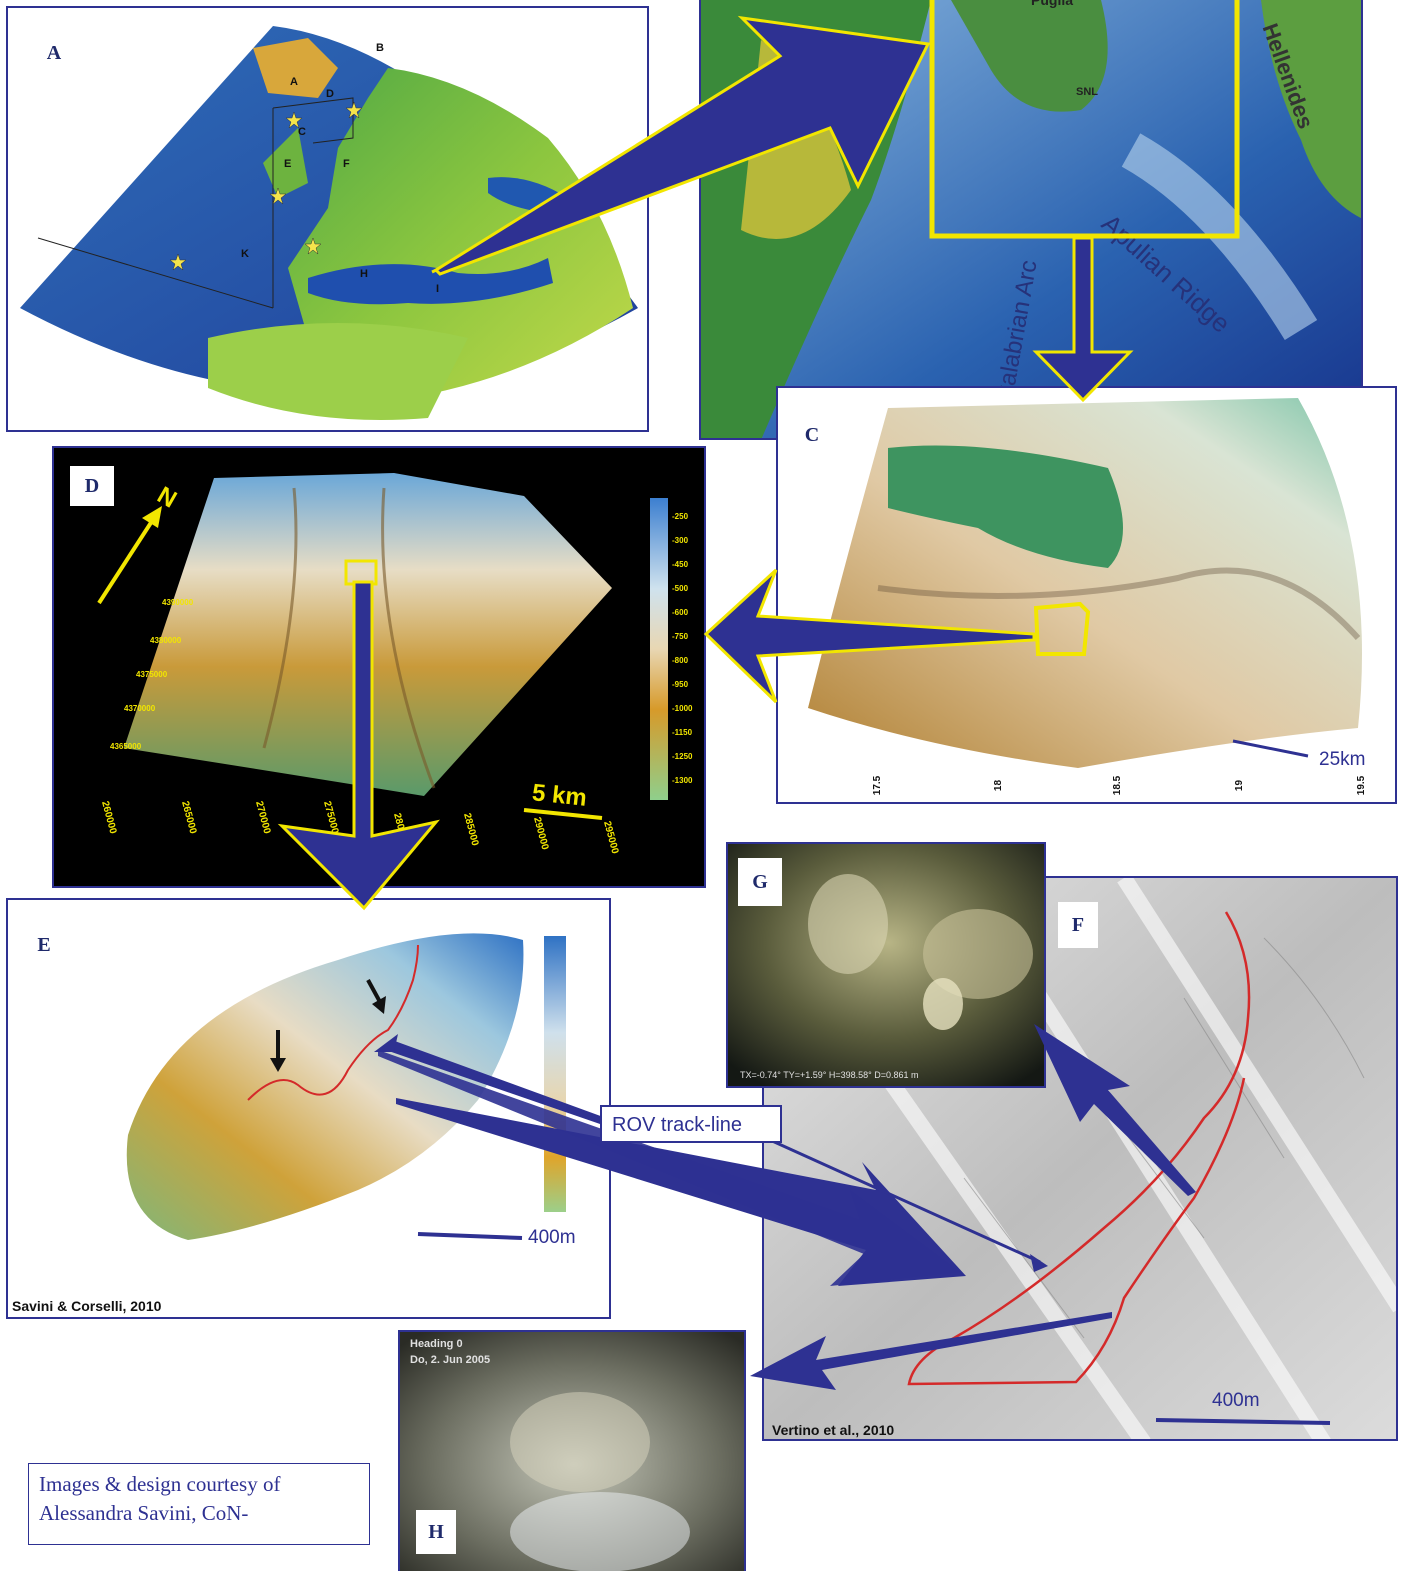 The image size is (1405, 1571). I want to click on figure-credit: Savini & Corselli, 2010, so click(87, 1306).